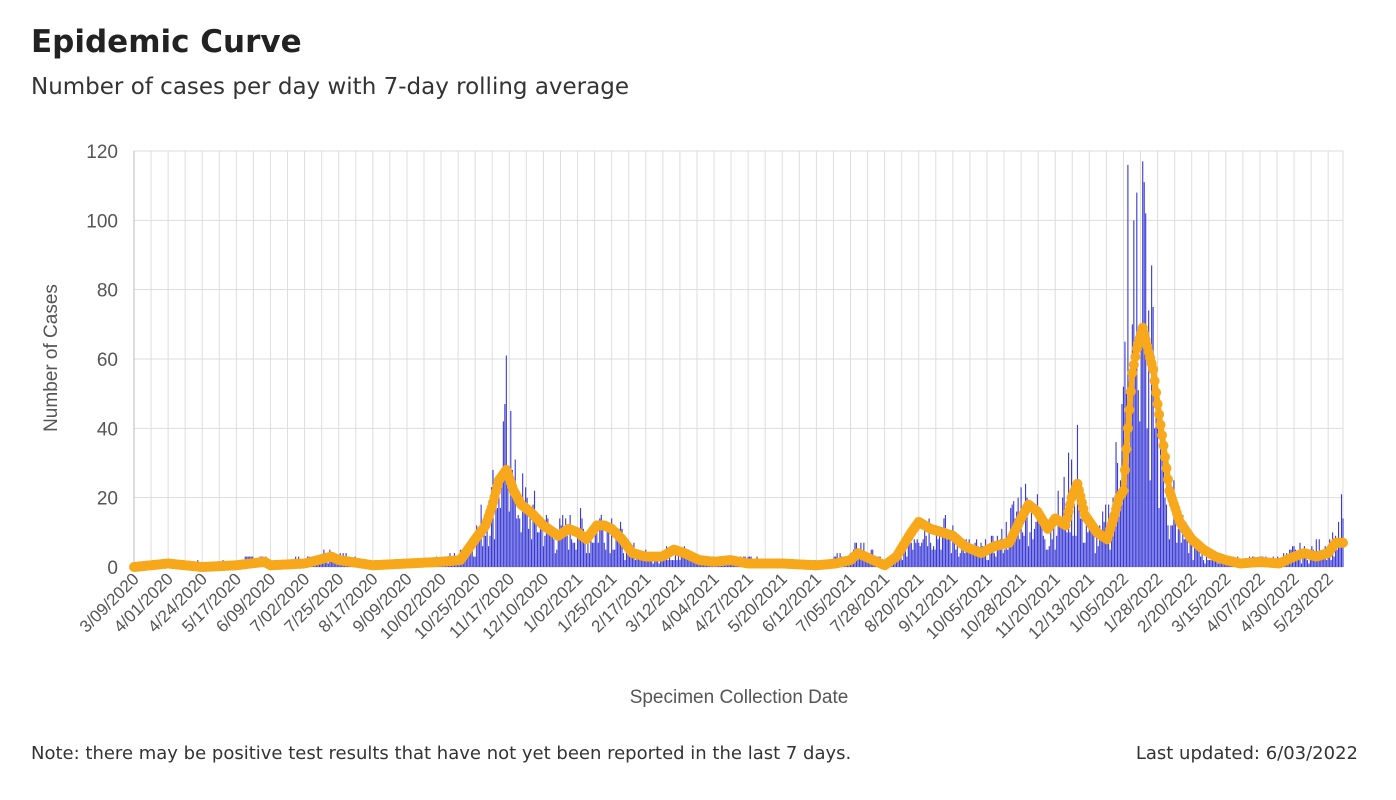 The height and width of the screenshot is (800, 1396). I want to click on y-tick-label: 20, so click(107, 499).